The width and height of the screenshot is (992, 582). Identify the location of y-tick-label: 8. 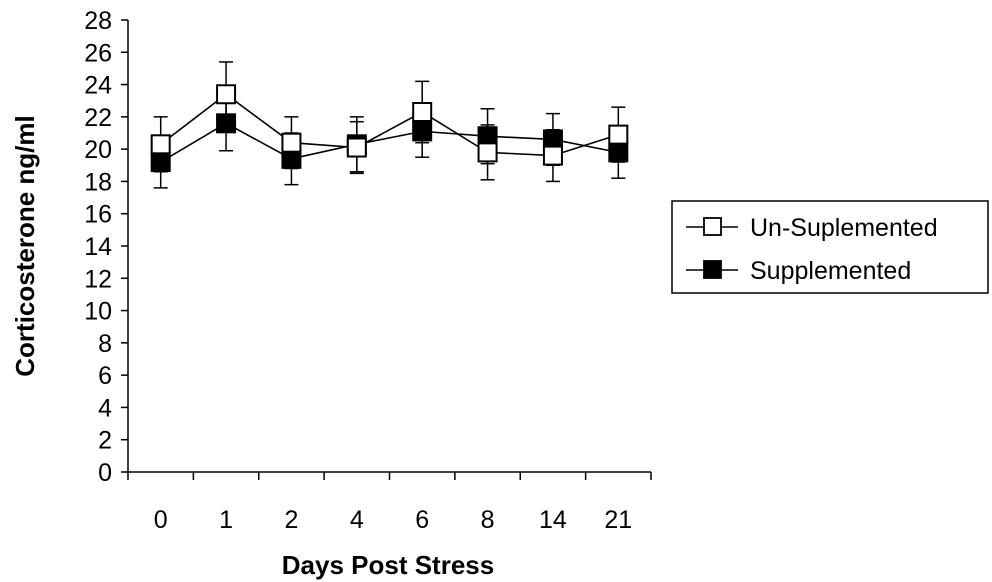
(105, 344).